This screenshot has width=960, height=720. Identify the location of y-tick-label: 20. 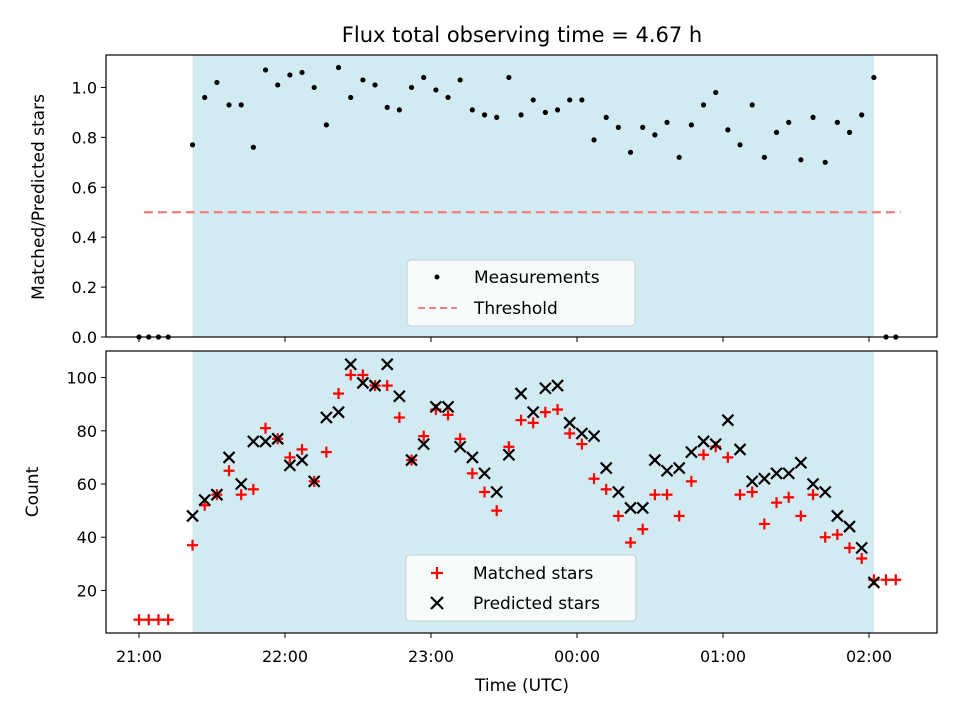
(87, 590).